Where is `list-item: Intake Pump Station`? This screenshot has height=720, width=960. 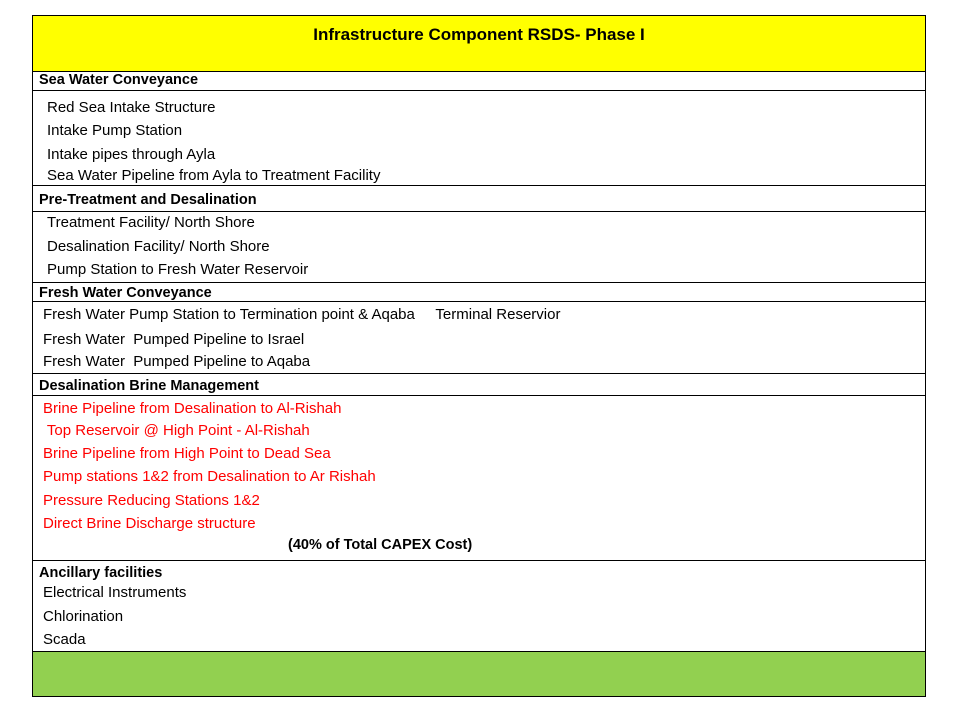 list-item: Intake Pump Station is located at coordinates (115, 130).